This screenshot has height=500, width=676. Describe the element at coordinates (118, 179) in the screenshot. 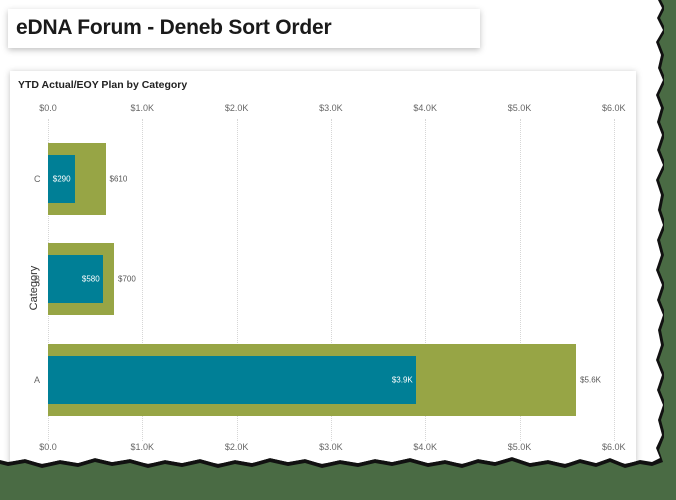

I see `plan-value-label: $610` at that location.